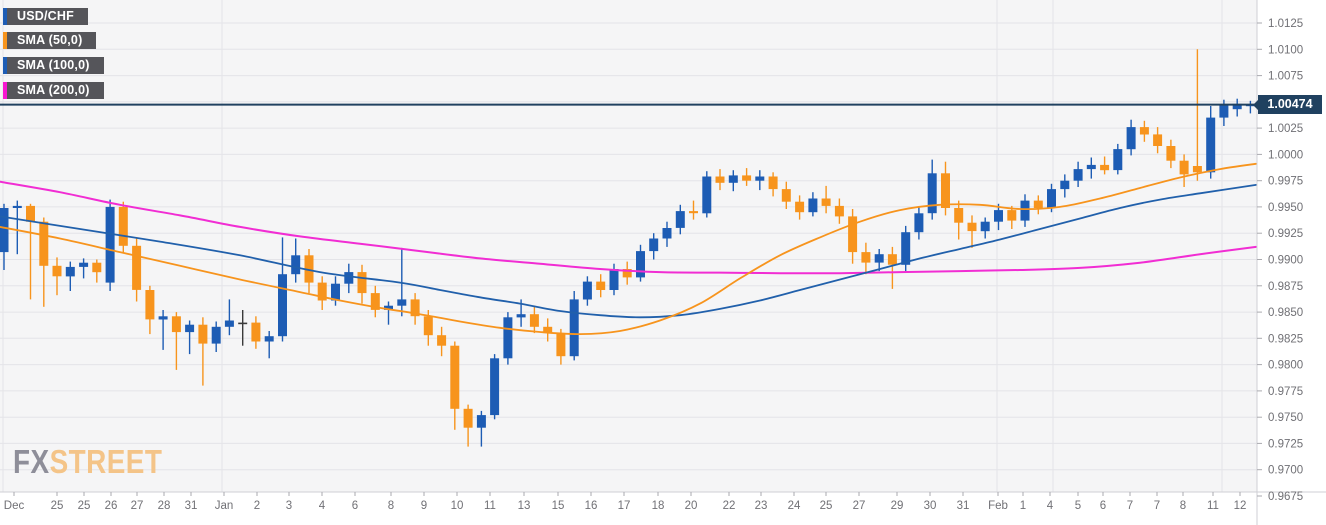 This screenshot has width=1326, height=525. What do you see at coordinates (1285, 234) in the screenshot?
I see `svg-text: 0.9925` at bounding box center [1285, 234].